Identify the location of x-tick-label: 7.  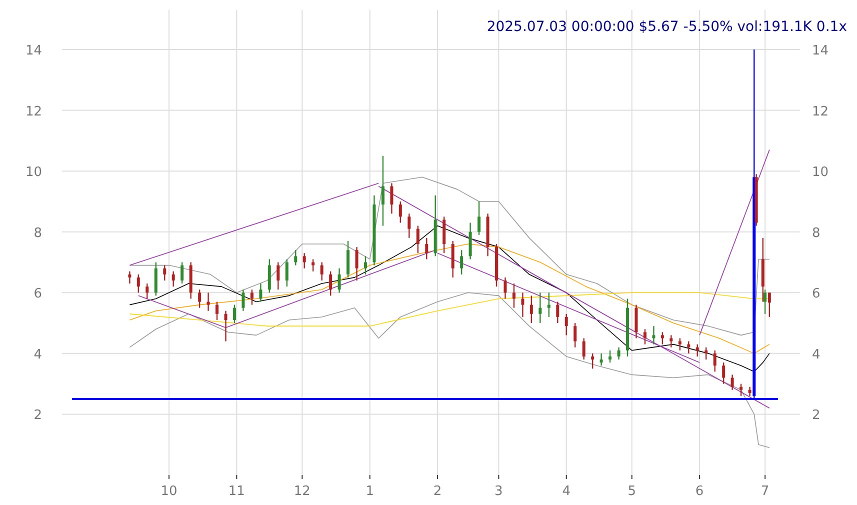
(765, 491).